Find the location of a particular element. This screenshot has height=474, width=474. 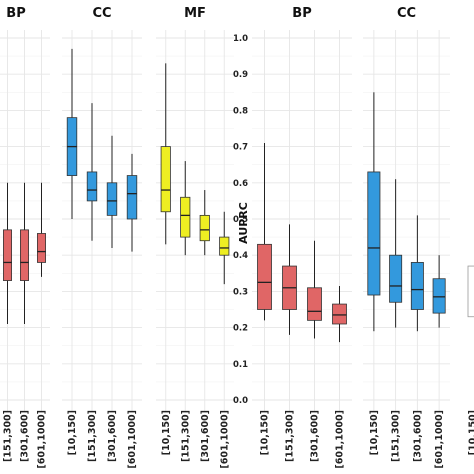

right-panel-title-CC: CC is located at coordinates (406, 13).